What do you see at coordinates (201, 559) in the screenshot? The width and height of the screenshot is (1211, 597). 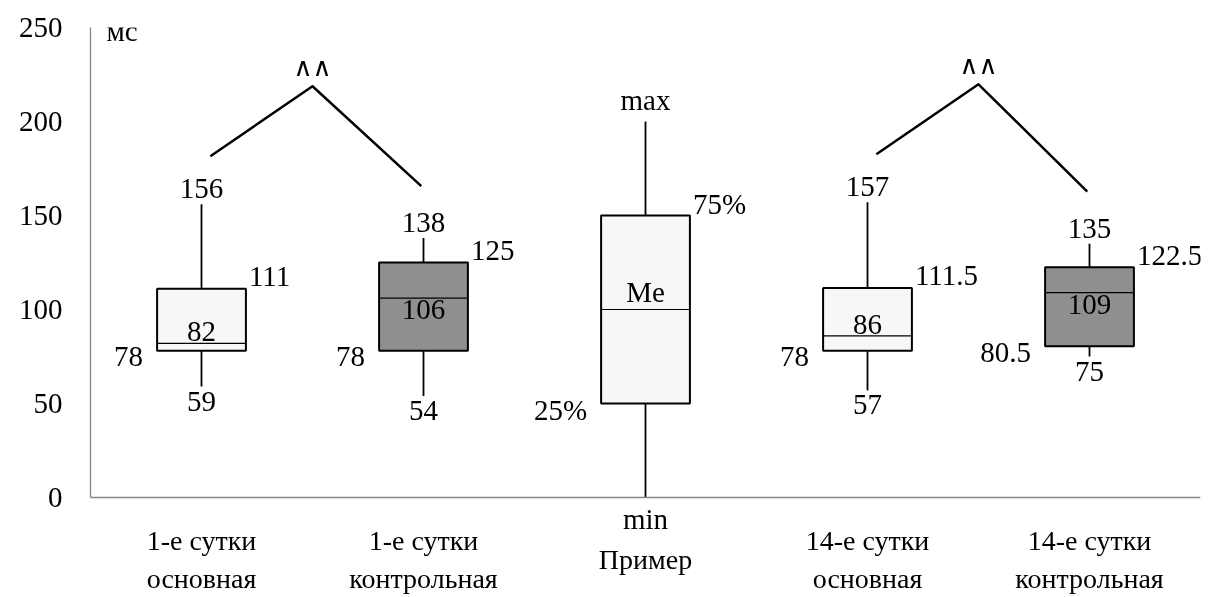 I see `x-tick-label: 1-е сутки основная` at bounding box center [201, 559].